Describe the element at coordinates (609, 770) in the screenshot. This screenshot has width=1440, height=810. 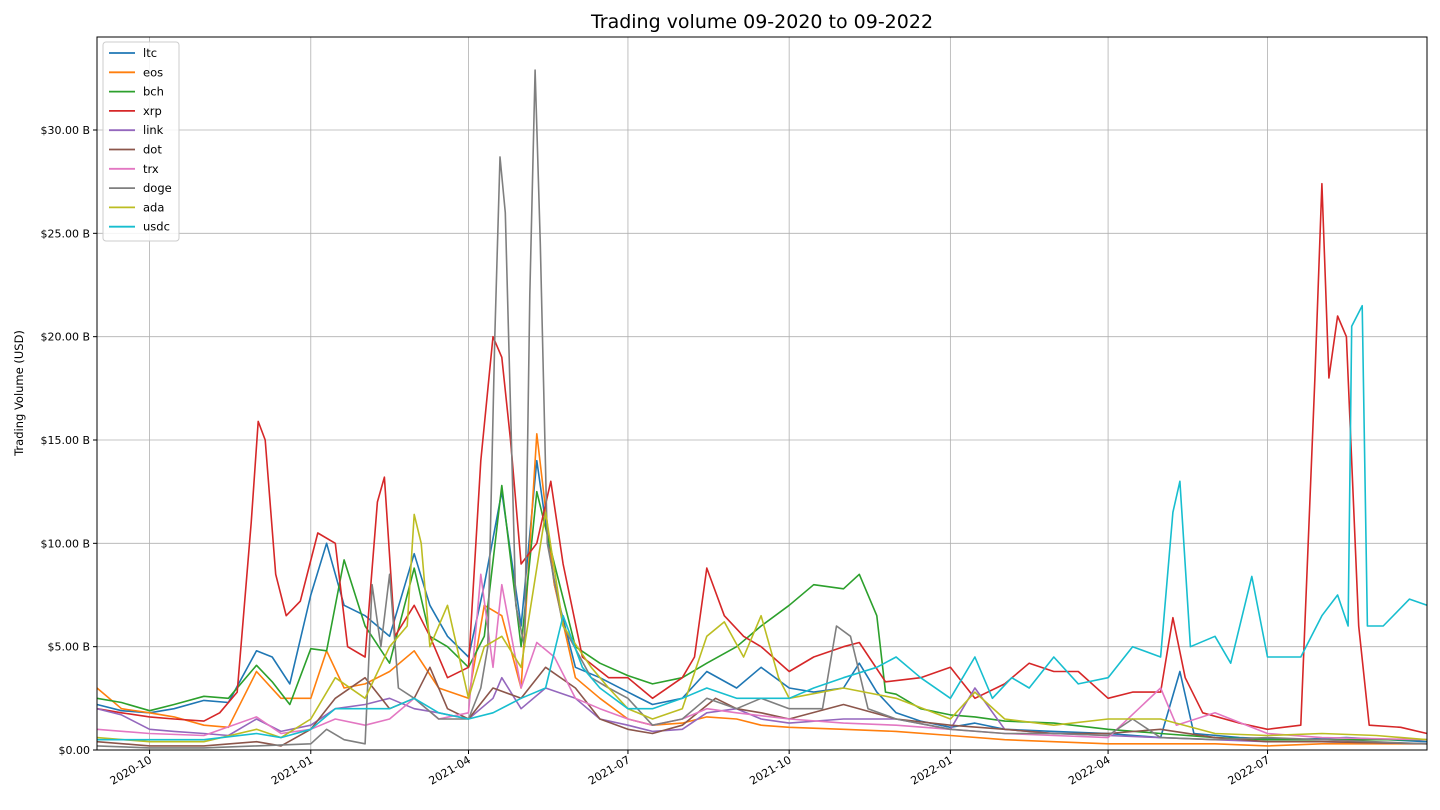
I see `x-tick-label: 2021-07` at that location.